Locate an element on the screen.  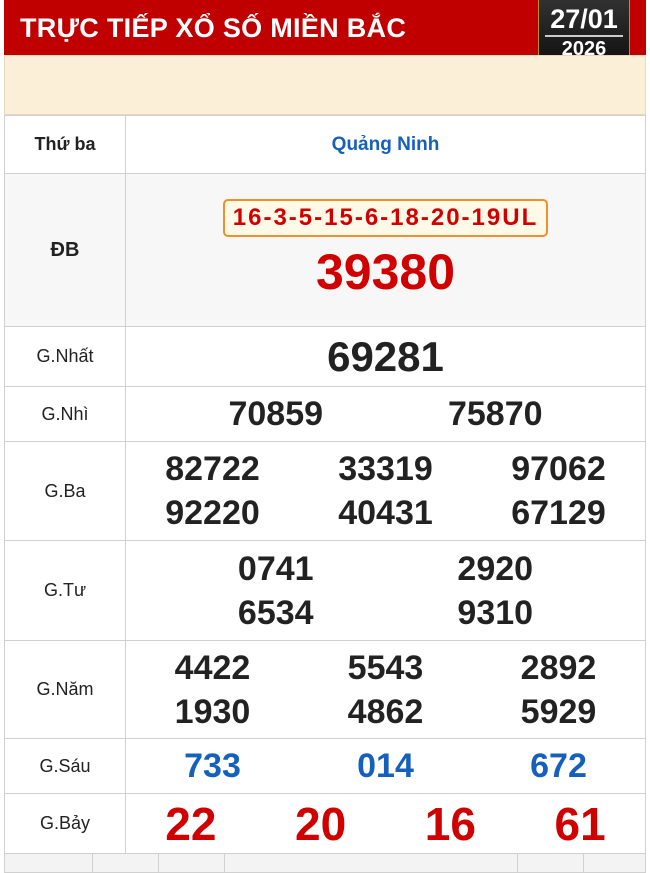
prize-number: 014 is located at coordinates (385, 766).